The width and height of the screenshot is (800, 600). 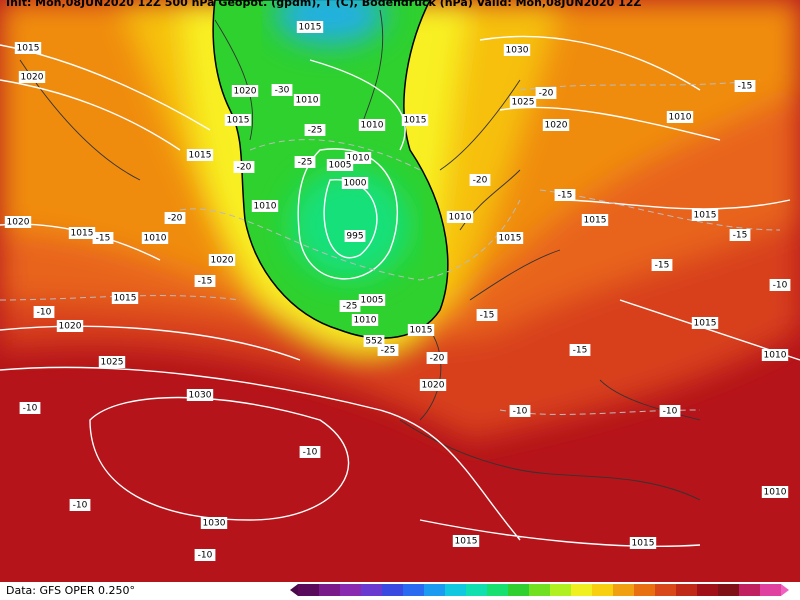 I want to click on isobar-label: 1025, so click(x=523, y=102).